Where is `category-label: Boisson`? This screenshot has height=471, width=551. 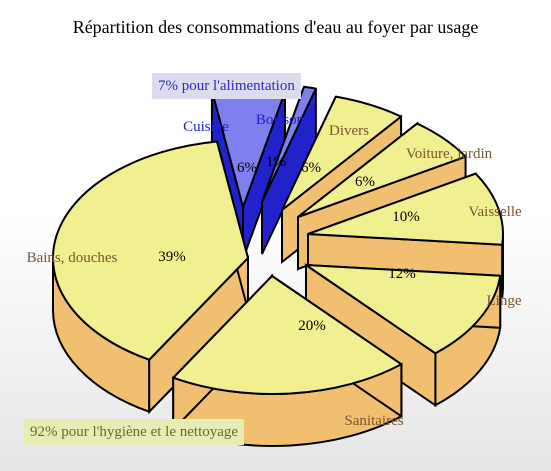 category-label: Boisson is located at coordinates (280, 120).